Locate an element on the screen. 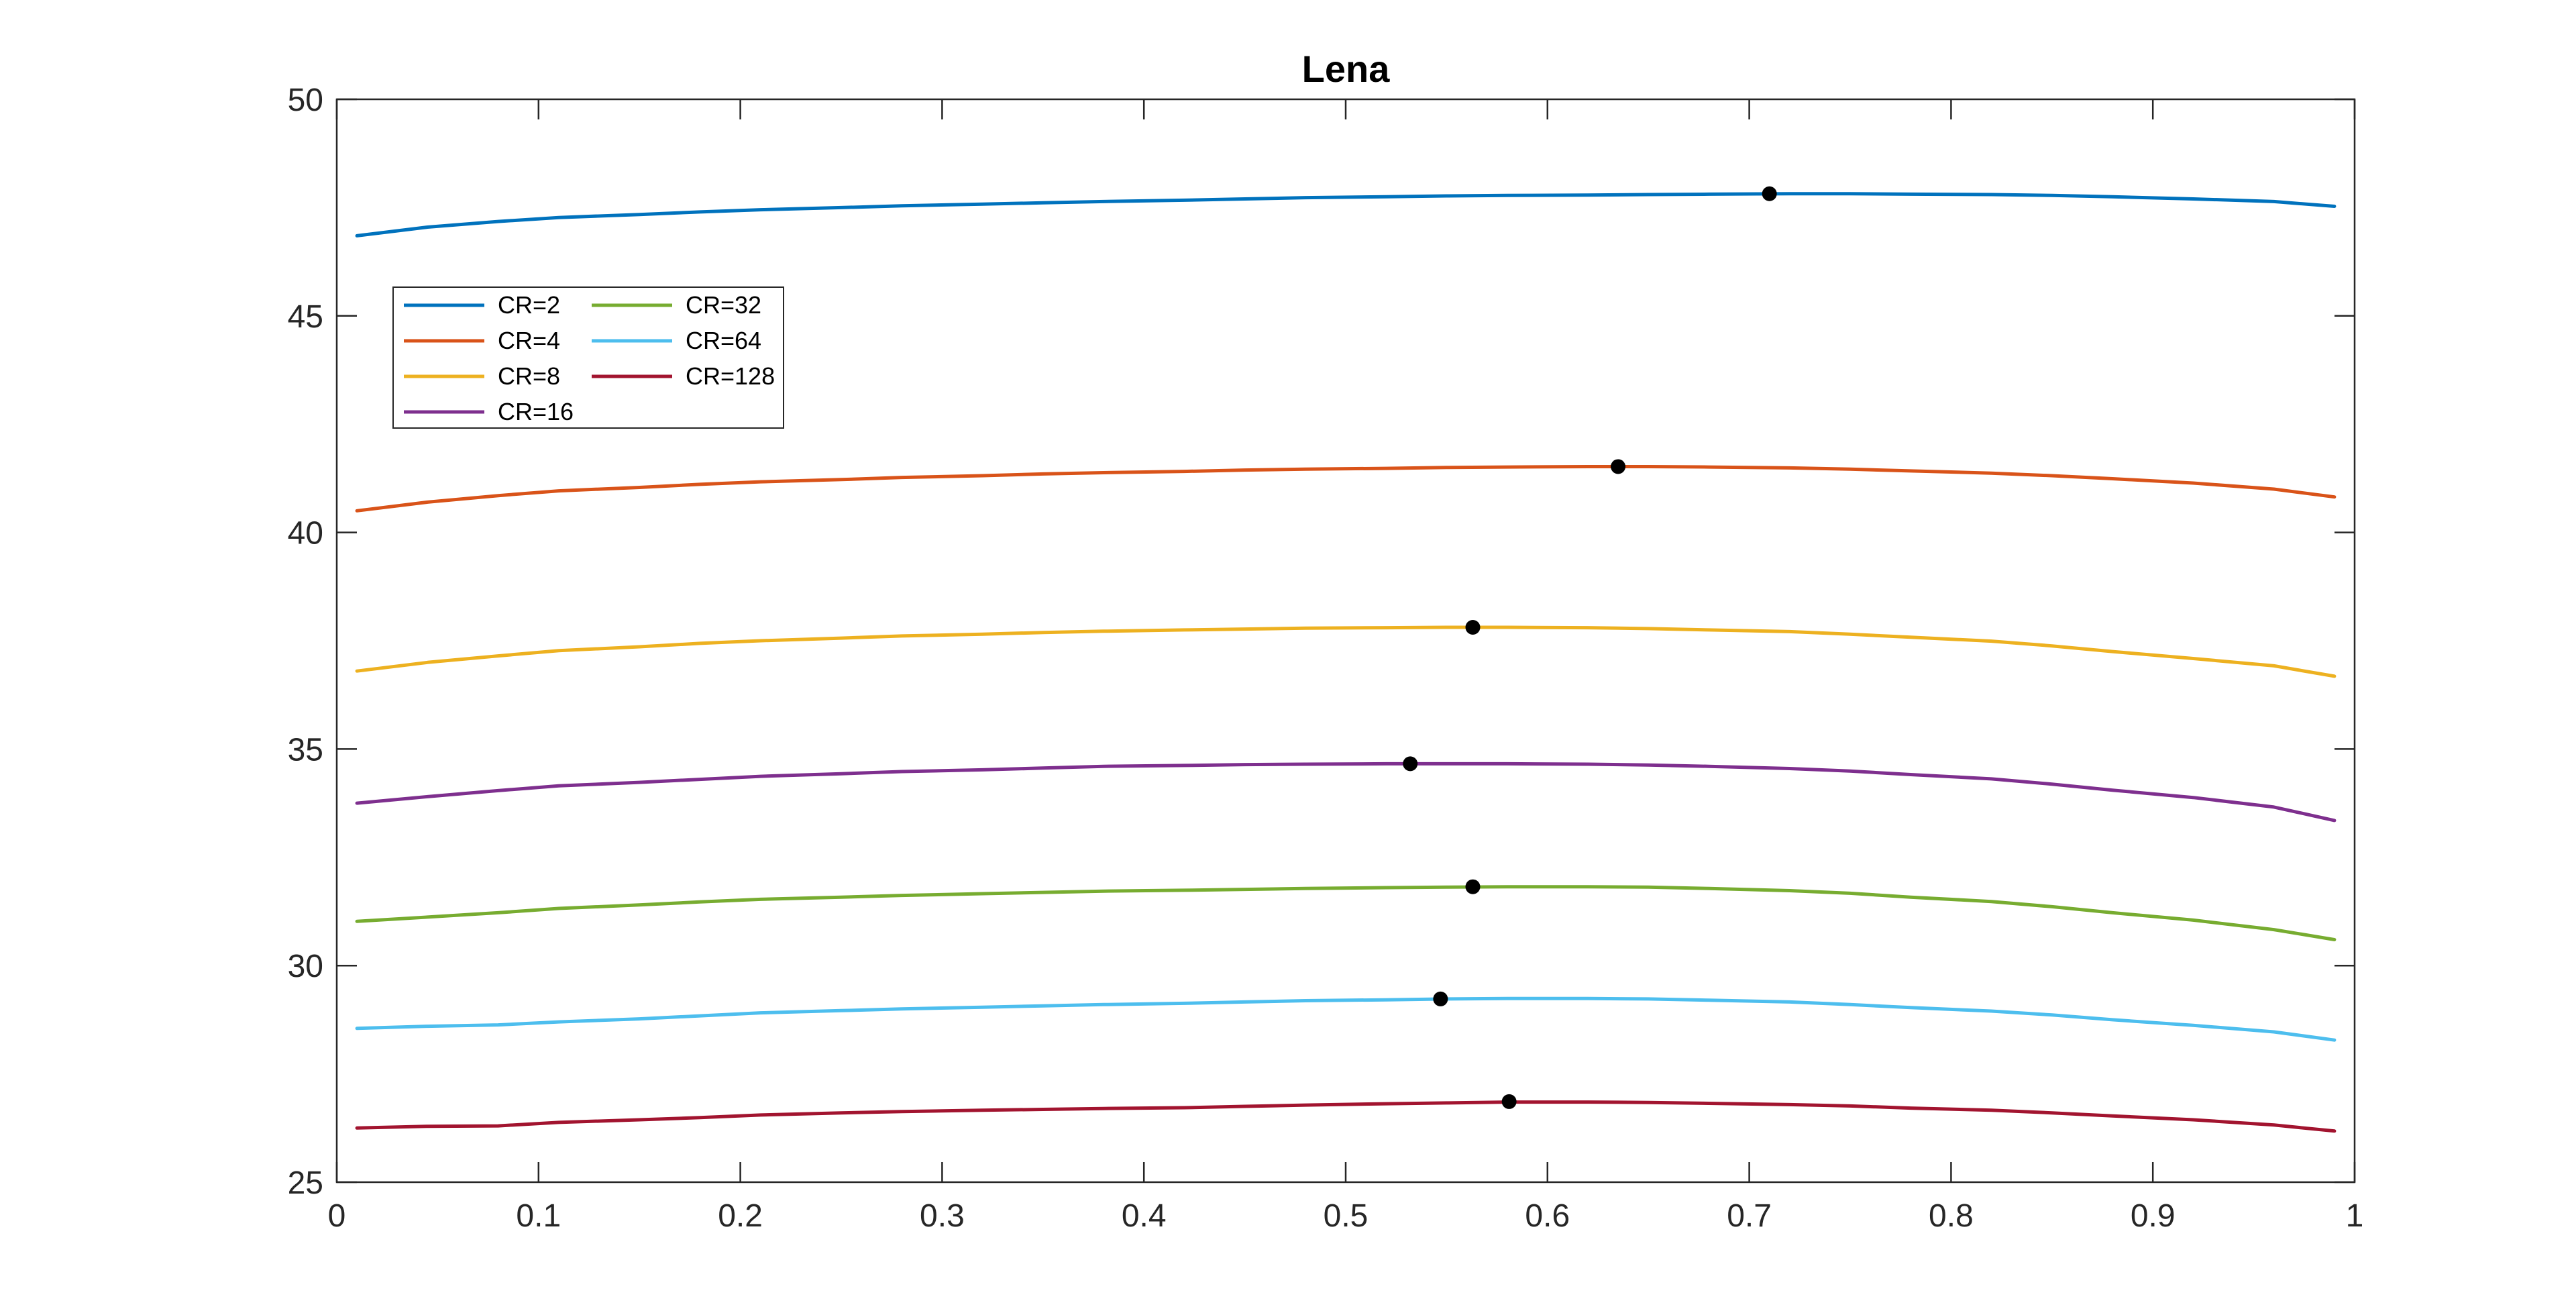 The width and height of the screenshot is (2576, 1313). legend-label-cr-4: CR=4 is located at coordinates (529, 340).